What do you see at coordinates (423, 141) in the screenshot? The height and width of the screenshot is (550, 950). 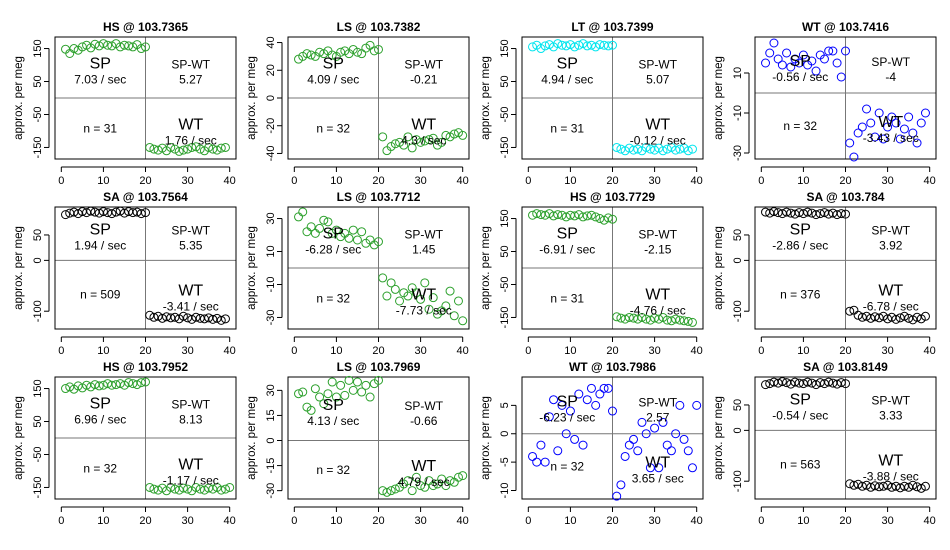 I see `wt-rate: 4.3 / sec` at bounding box center [423, 141].